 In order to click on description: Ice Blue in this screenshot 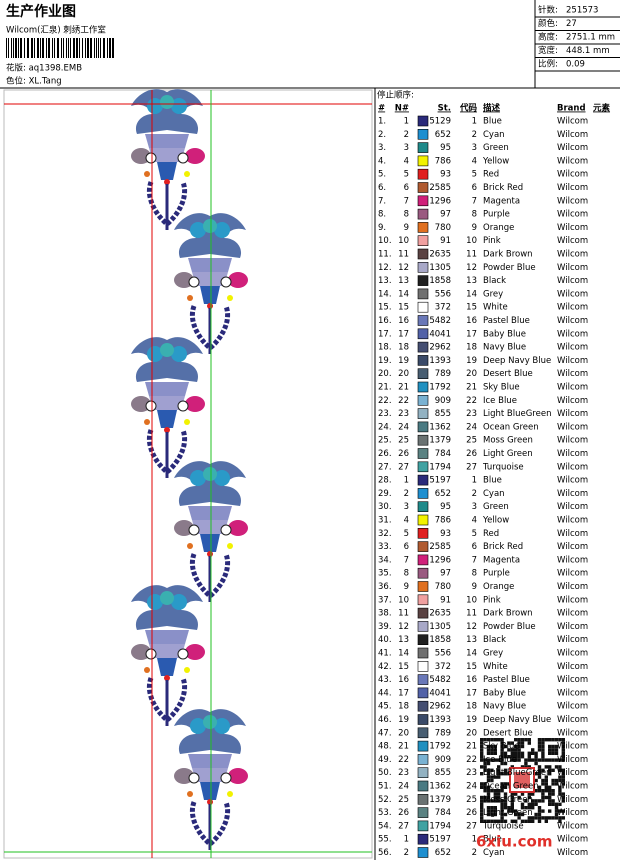, I will do `click(500, 760)`.